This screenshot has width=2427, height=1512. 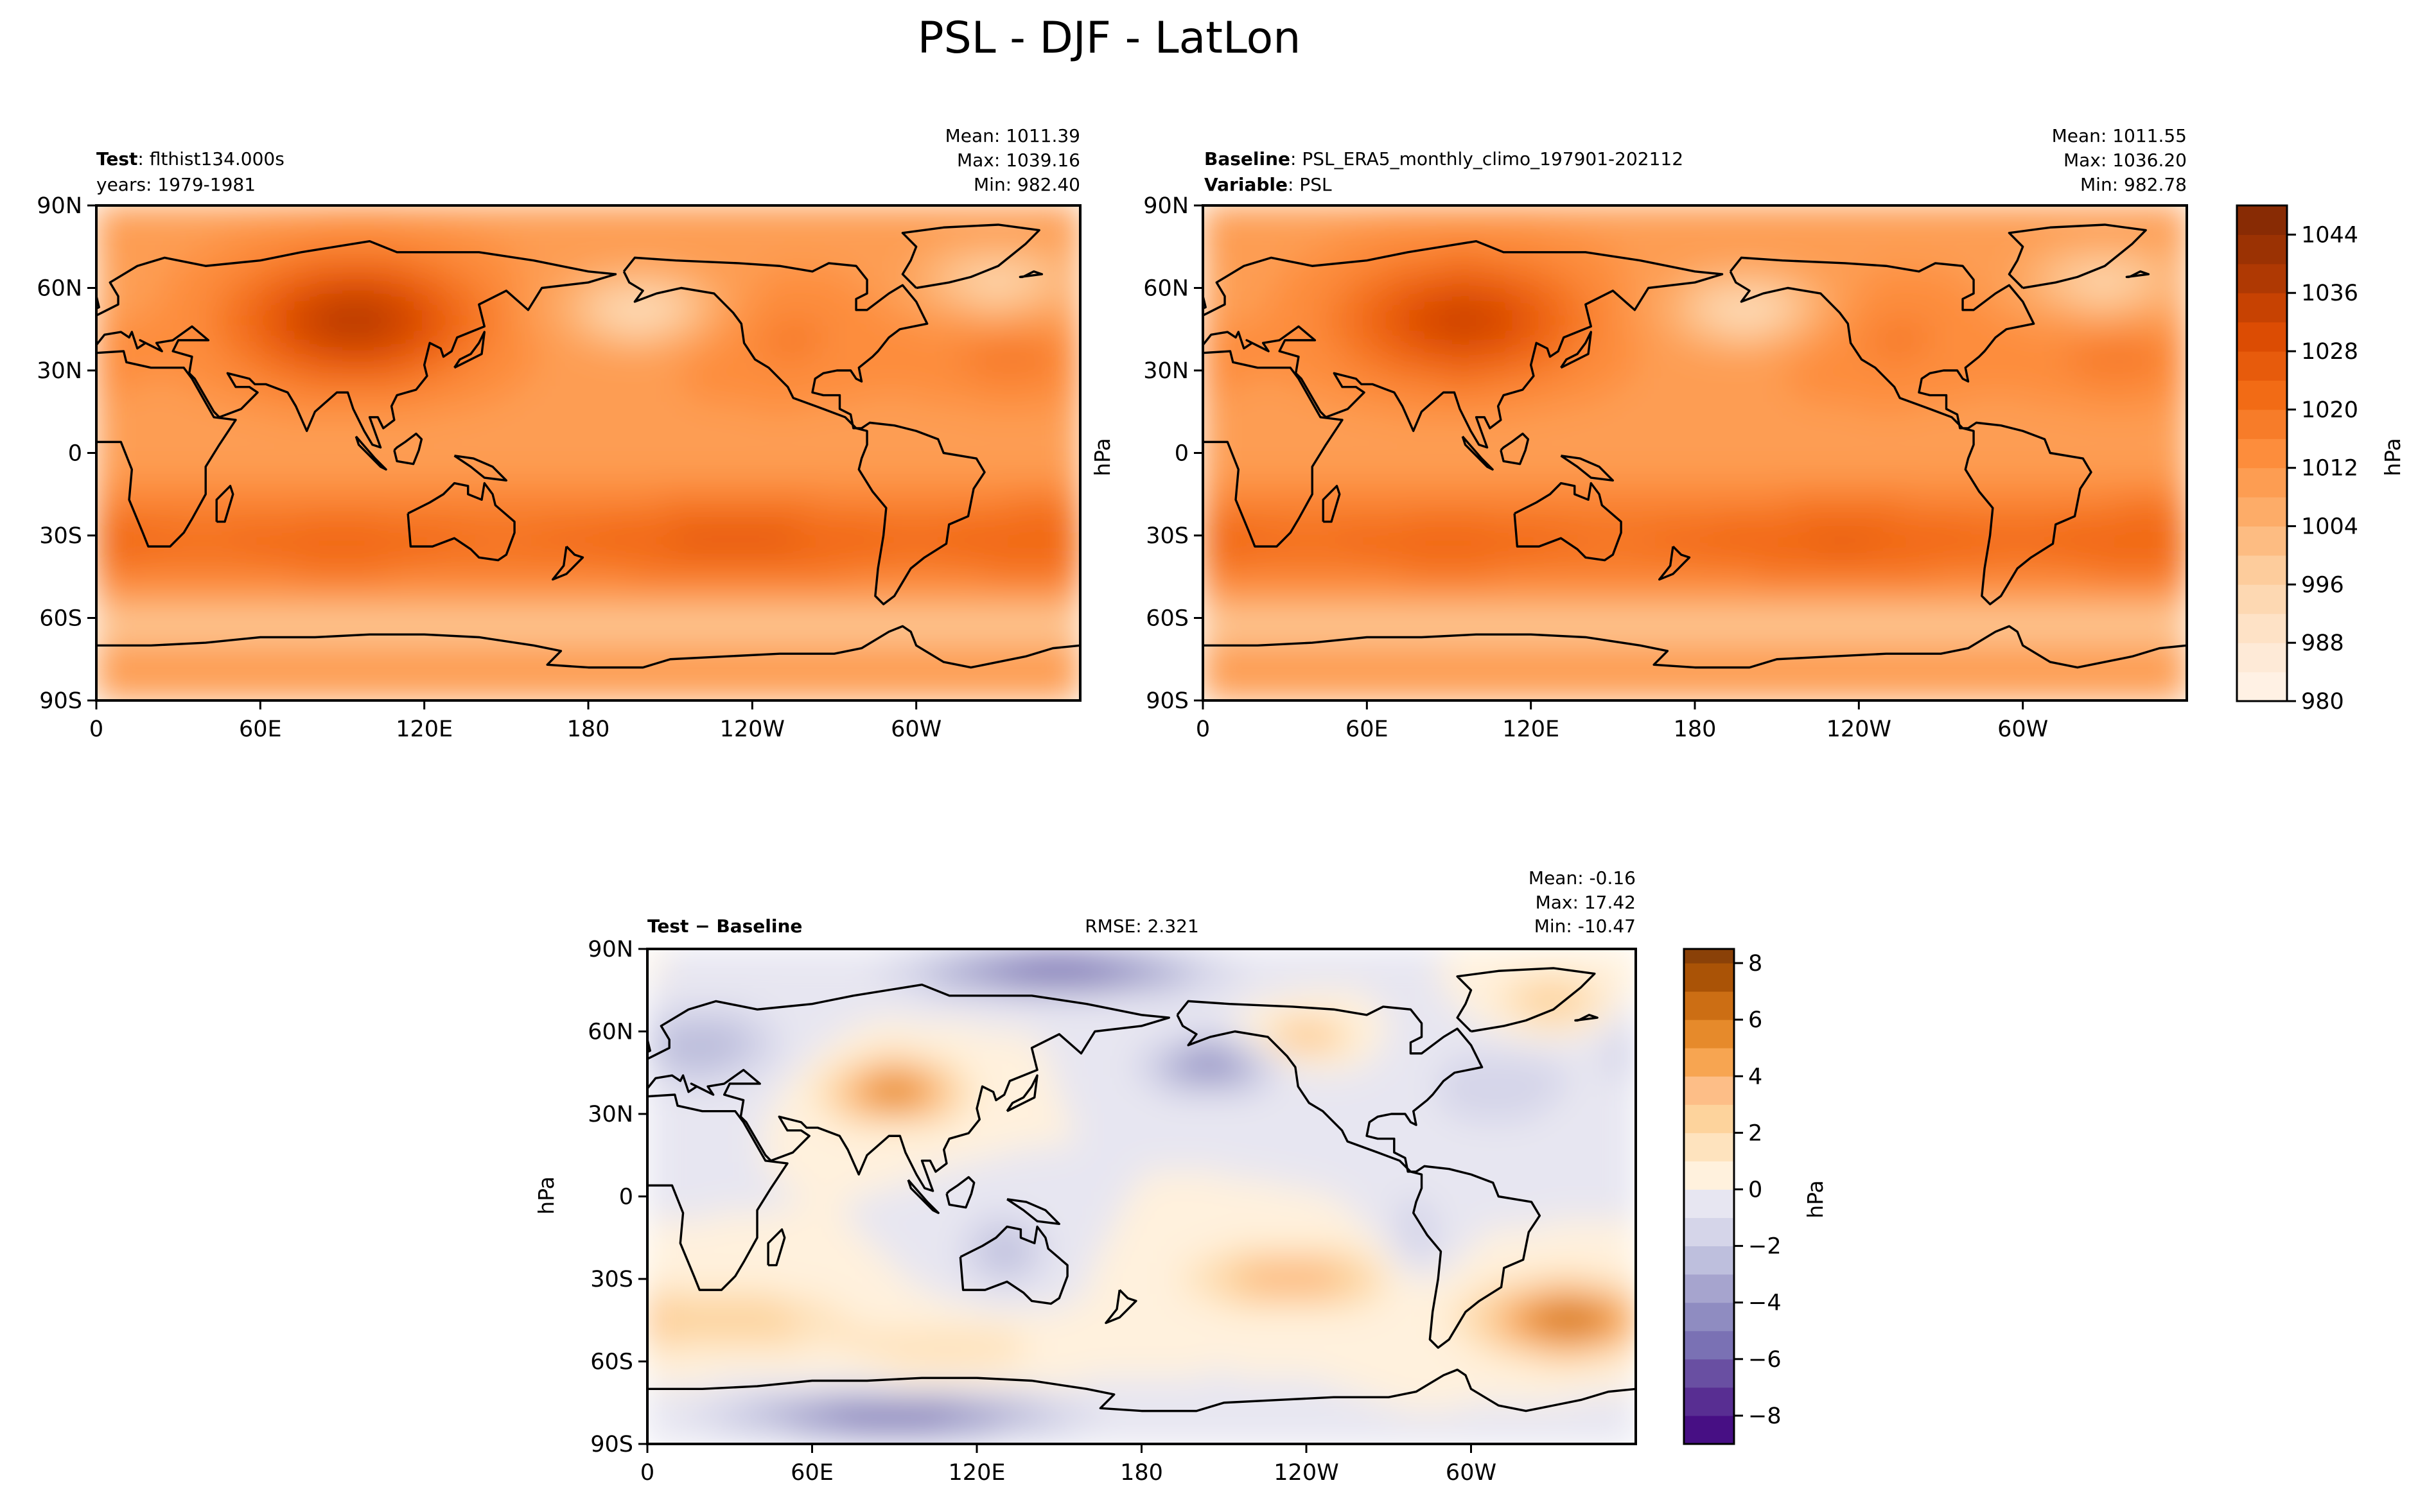 I want to click on colorbar-tick-label: 1012, so click(x=2329, y=469).